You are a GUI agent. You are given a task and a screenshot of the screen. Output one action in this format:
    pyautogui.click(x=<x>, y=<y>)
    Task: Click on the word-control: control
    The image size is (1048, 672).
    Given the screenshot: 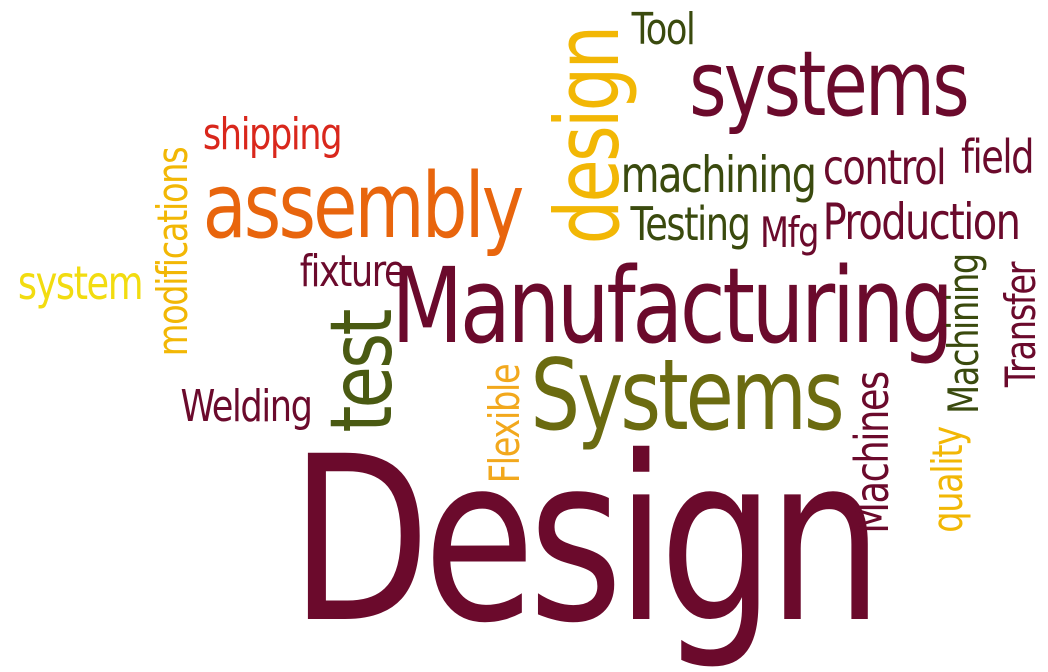 What is the action you would take?
    pyautogui.click(x=884, y=168)
    